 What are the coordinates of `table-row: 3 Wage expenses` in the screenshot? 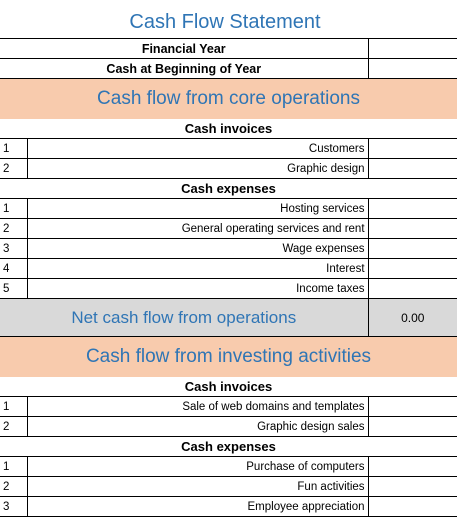 It's located at (228, 248).